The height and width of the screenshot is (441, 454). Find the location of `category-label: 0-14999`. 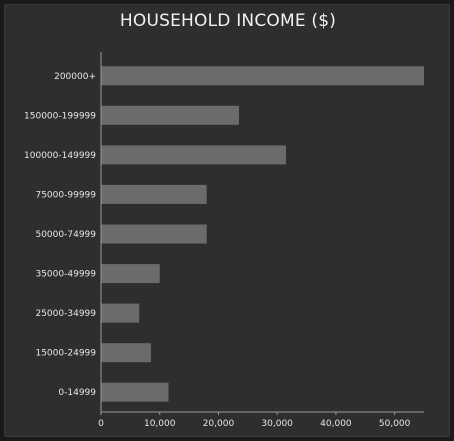

category-label: 0-14999 is located at coordinates (77, 393).